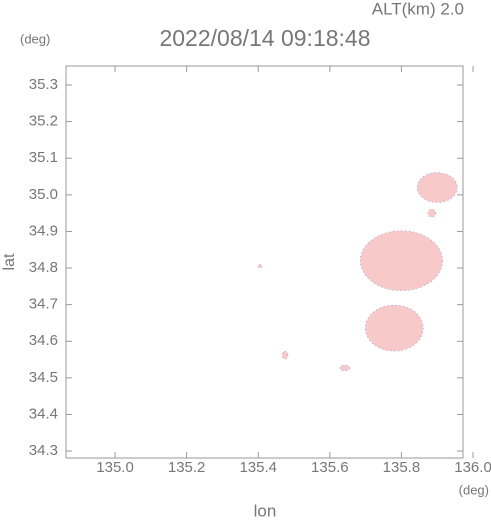 This screenshot has width=491, height=521. What do you see at coordinates (43, 340) in the screenshot?
I see `y-tick-label: 34.6` at bounding box center [43, 340].